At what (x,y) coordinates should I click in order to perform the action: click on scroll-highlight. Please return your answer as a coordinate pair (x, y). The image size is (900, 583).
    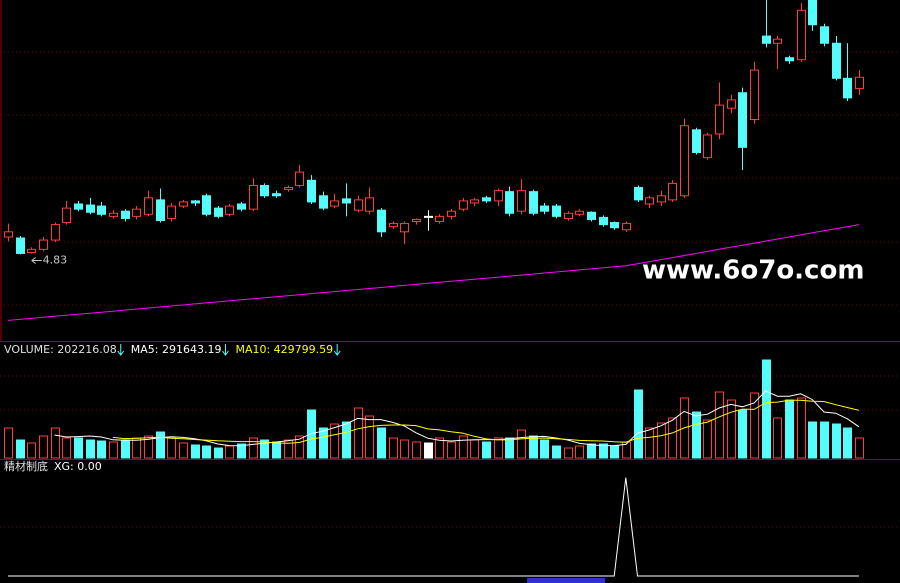
    Looking at the image, I should click on (566, 580).